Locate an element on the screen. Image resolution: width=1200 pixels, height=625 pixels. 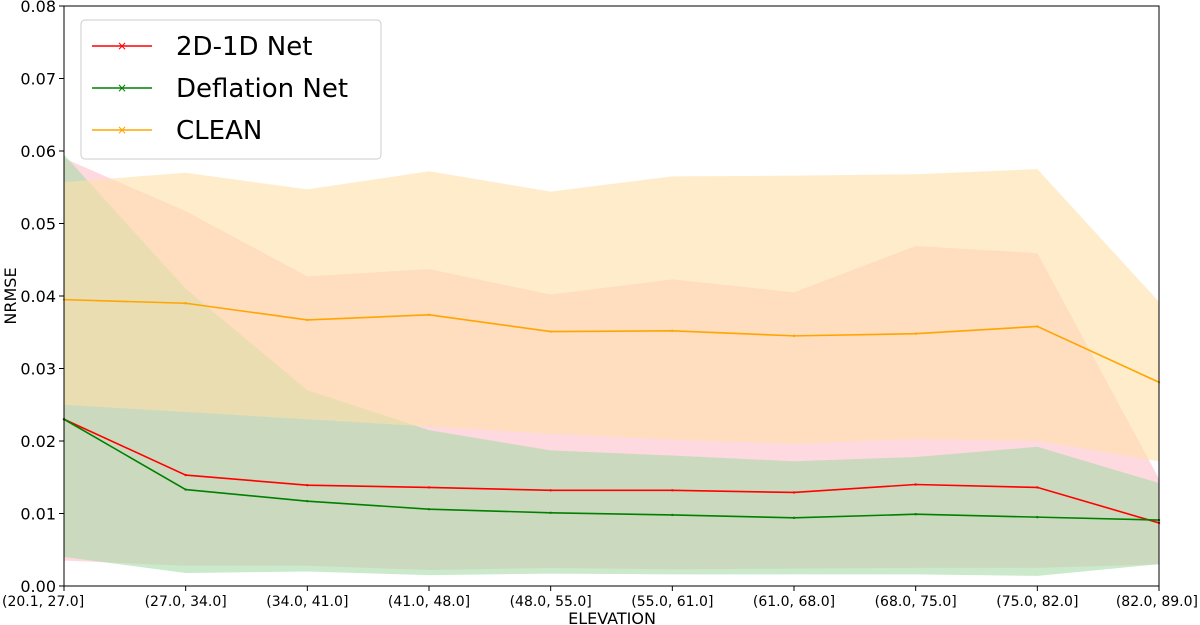
x-tick-label: (82.0, 89.0] is located at coordinates (1157, 602).